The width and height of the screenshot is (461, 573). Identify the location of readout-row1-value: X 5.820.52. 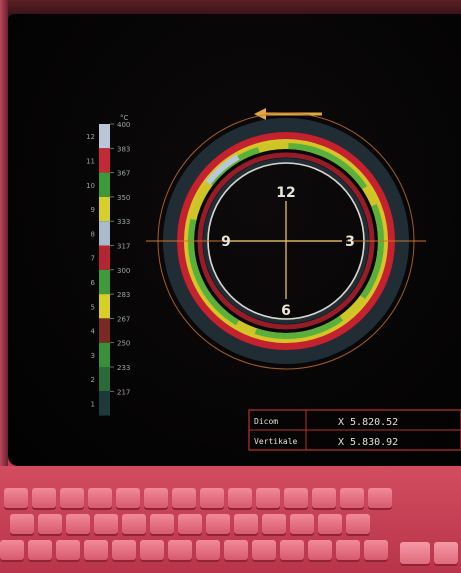
(368, 422).